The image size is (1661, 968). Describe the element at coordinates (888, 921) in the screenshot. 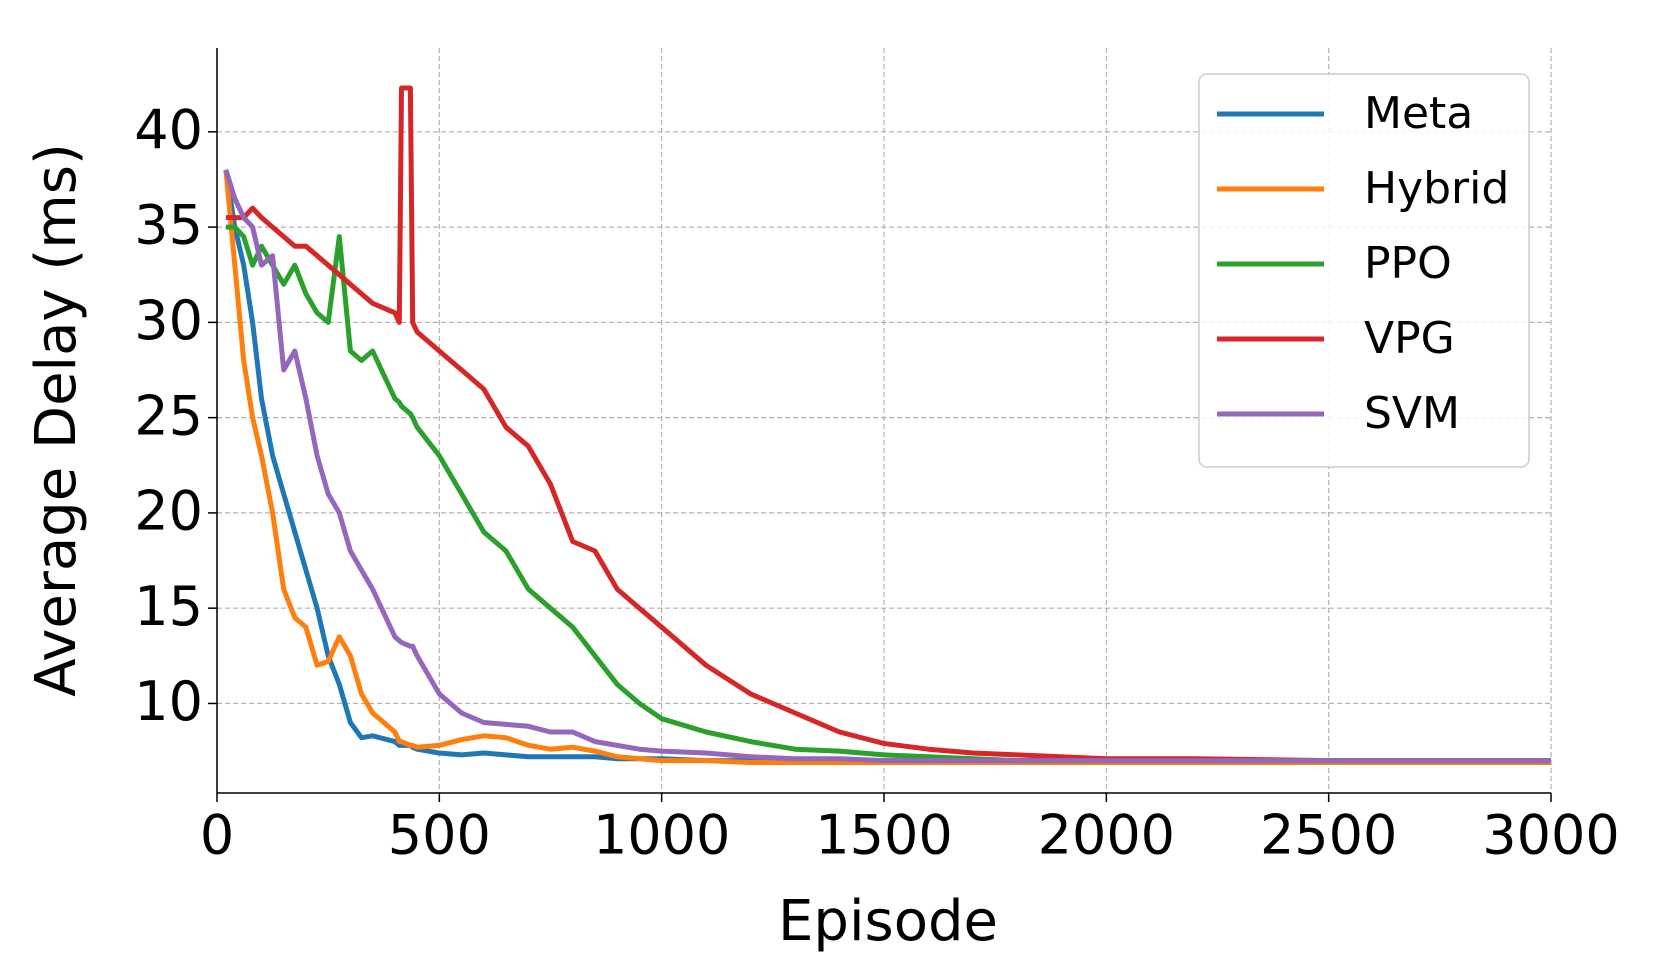

I see `x-axis-label: Episode` at that location.